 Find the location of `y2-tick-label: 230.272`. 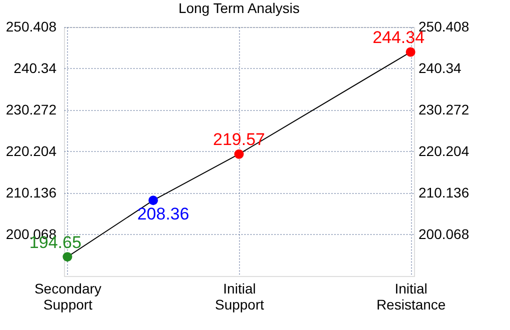

y2-tick-label: 230.272 is located at coordinates (444, 110).